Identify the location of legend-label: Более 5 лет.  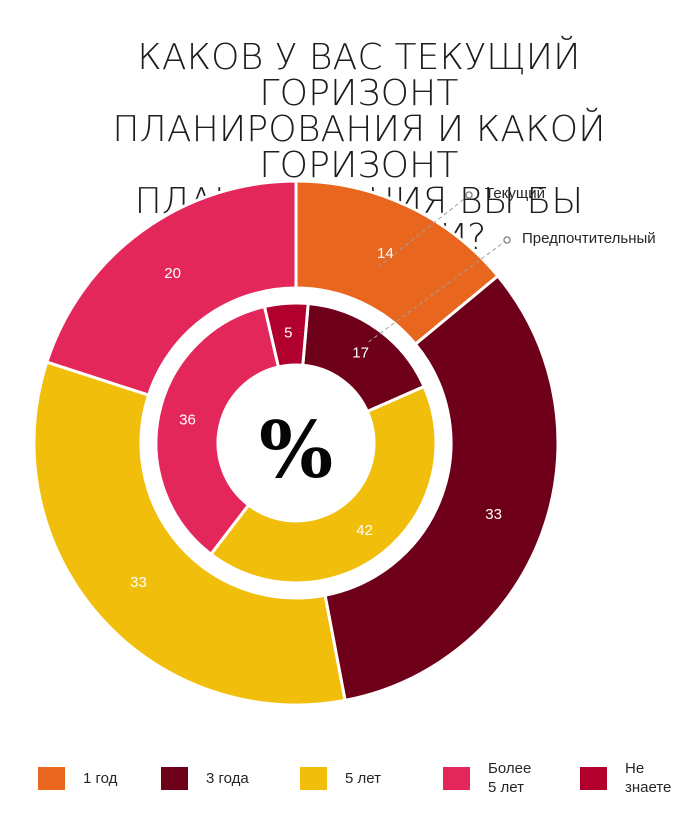
(510, 778).